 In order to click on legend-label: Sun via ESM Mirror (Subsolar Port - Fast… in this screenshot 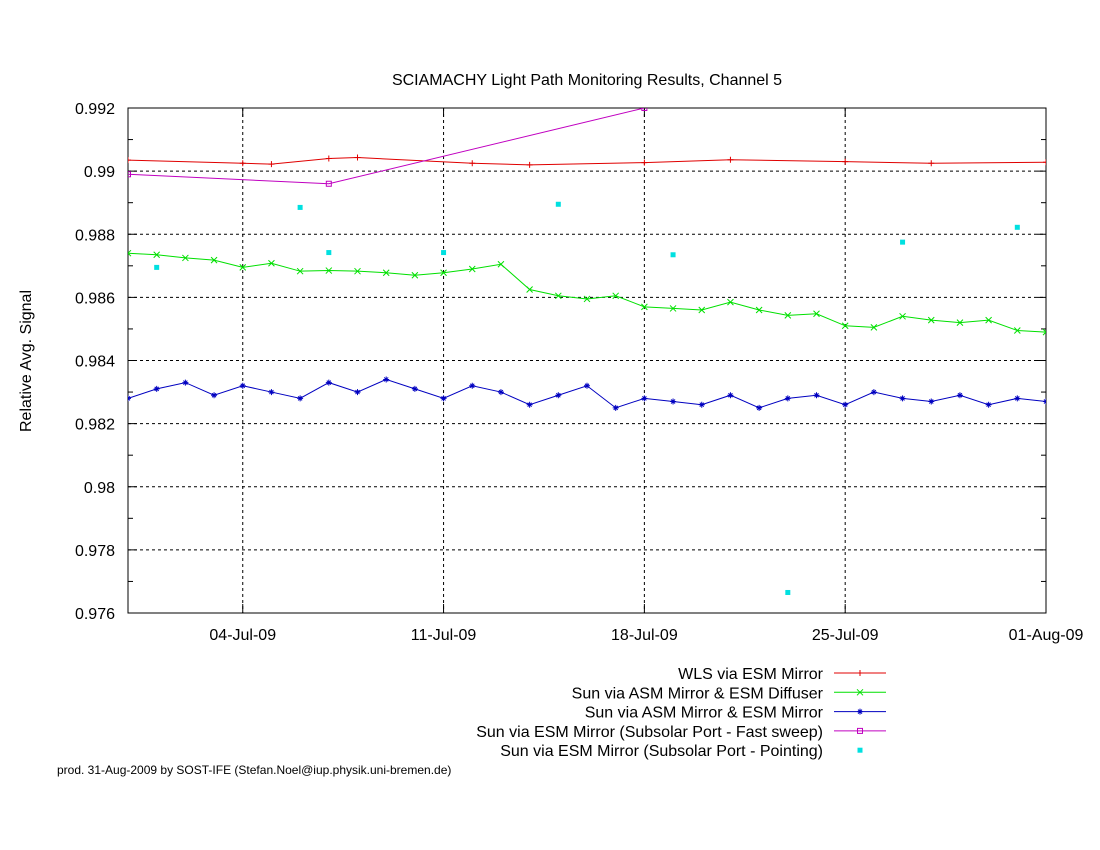, I will do `click(649, 732)`.